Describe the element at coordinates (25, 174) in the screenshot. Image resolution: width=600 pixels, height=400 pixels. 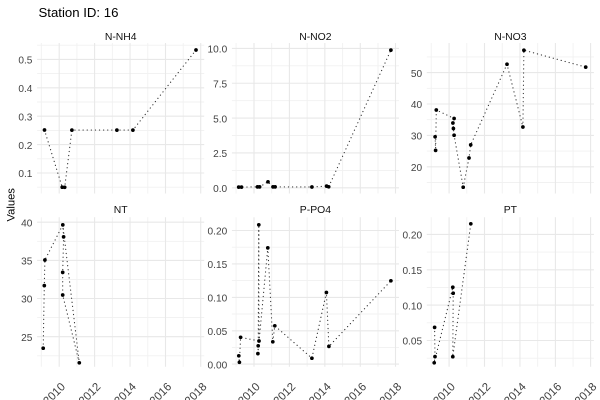
I see `svg-text: 0.1` at that location.